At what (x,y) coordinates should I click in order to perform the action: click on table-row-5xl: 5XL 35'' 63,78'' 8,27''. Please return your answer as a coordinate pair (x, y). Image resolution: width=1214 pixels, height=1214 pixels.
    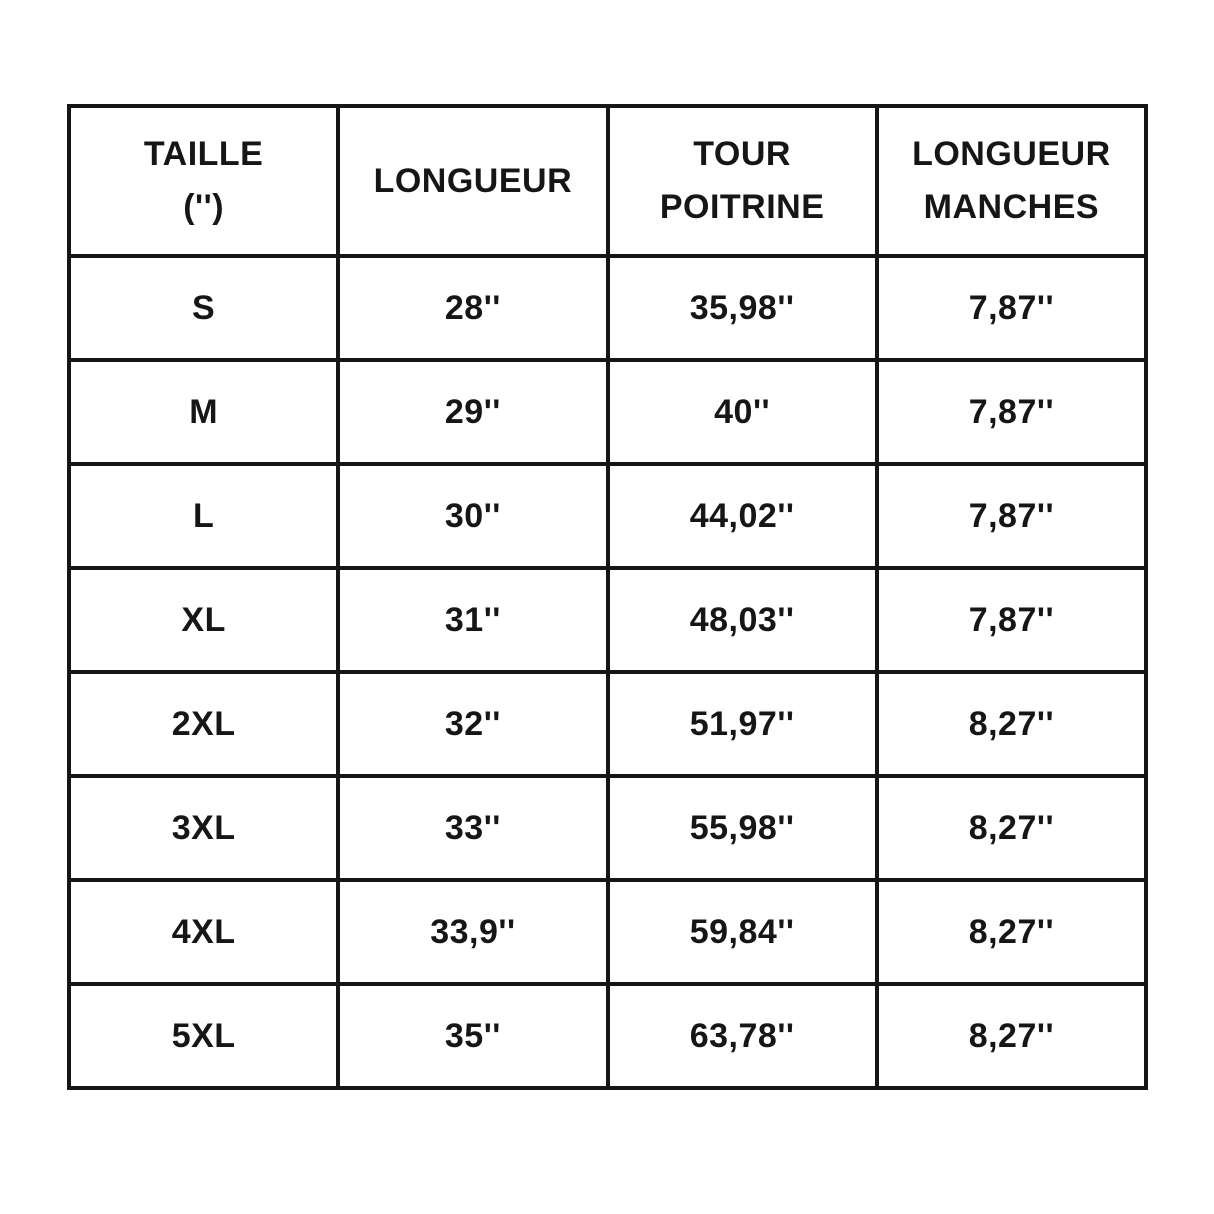
    Looking at the image, I should click on (607, 1036).